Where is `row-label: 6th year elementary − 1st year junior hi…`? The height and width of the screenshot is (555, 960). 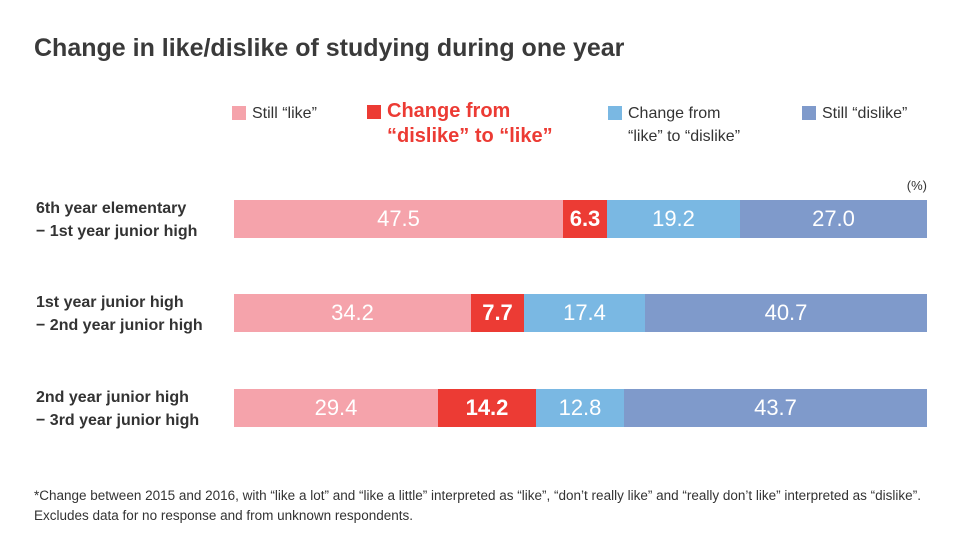 row-label: 6th year elementary − 1st year junior hi… is located at coordinates (117, 220).